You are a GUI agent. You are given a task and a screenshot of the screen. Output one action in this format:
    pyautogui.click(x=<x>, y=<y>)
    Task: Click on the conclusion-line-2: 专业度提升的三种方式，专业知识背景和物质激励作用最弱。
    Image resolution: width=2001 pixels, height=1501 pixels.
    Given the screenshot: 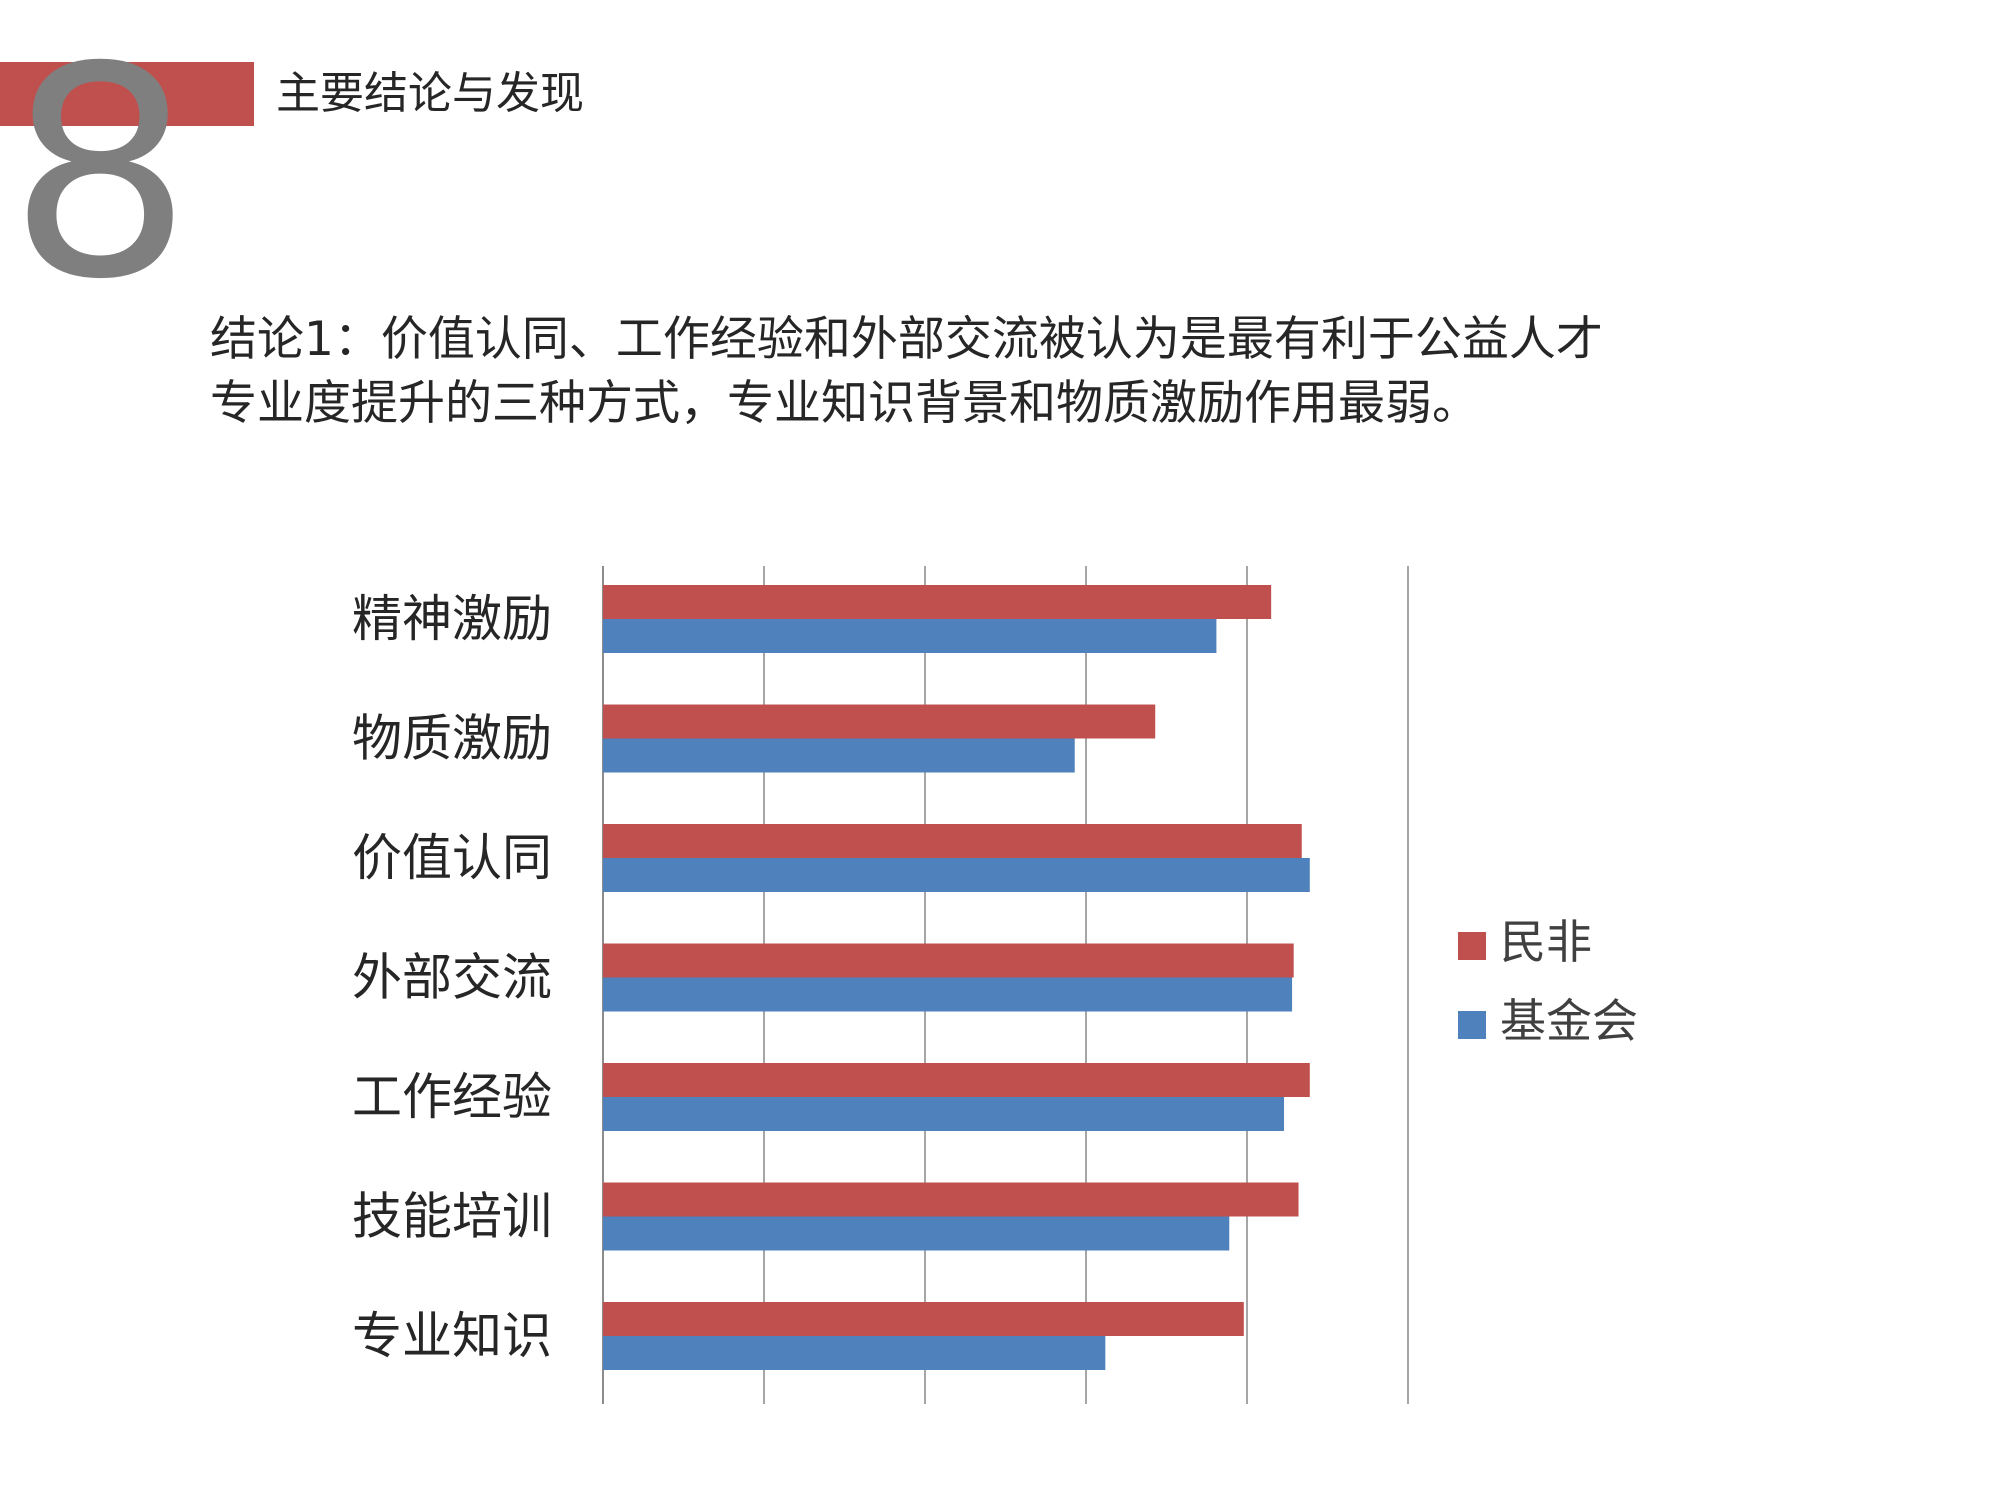 What is the action you would take?
    pyautogui.click(x=844, y=403)
    